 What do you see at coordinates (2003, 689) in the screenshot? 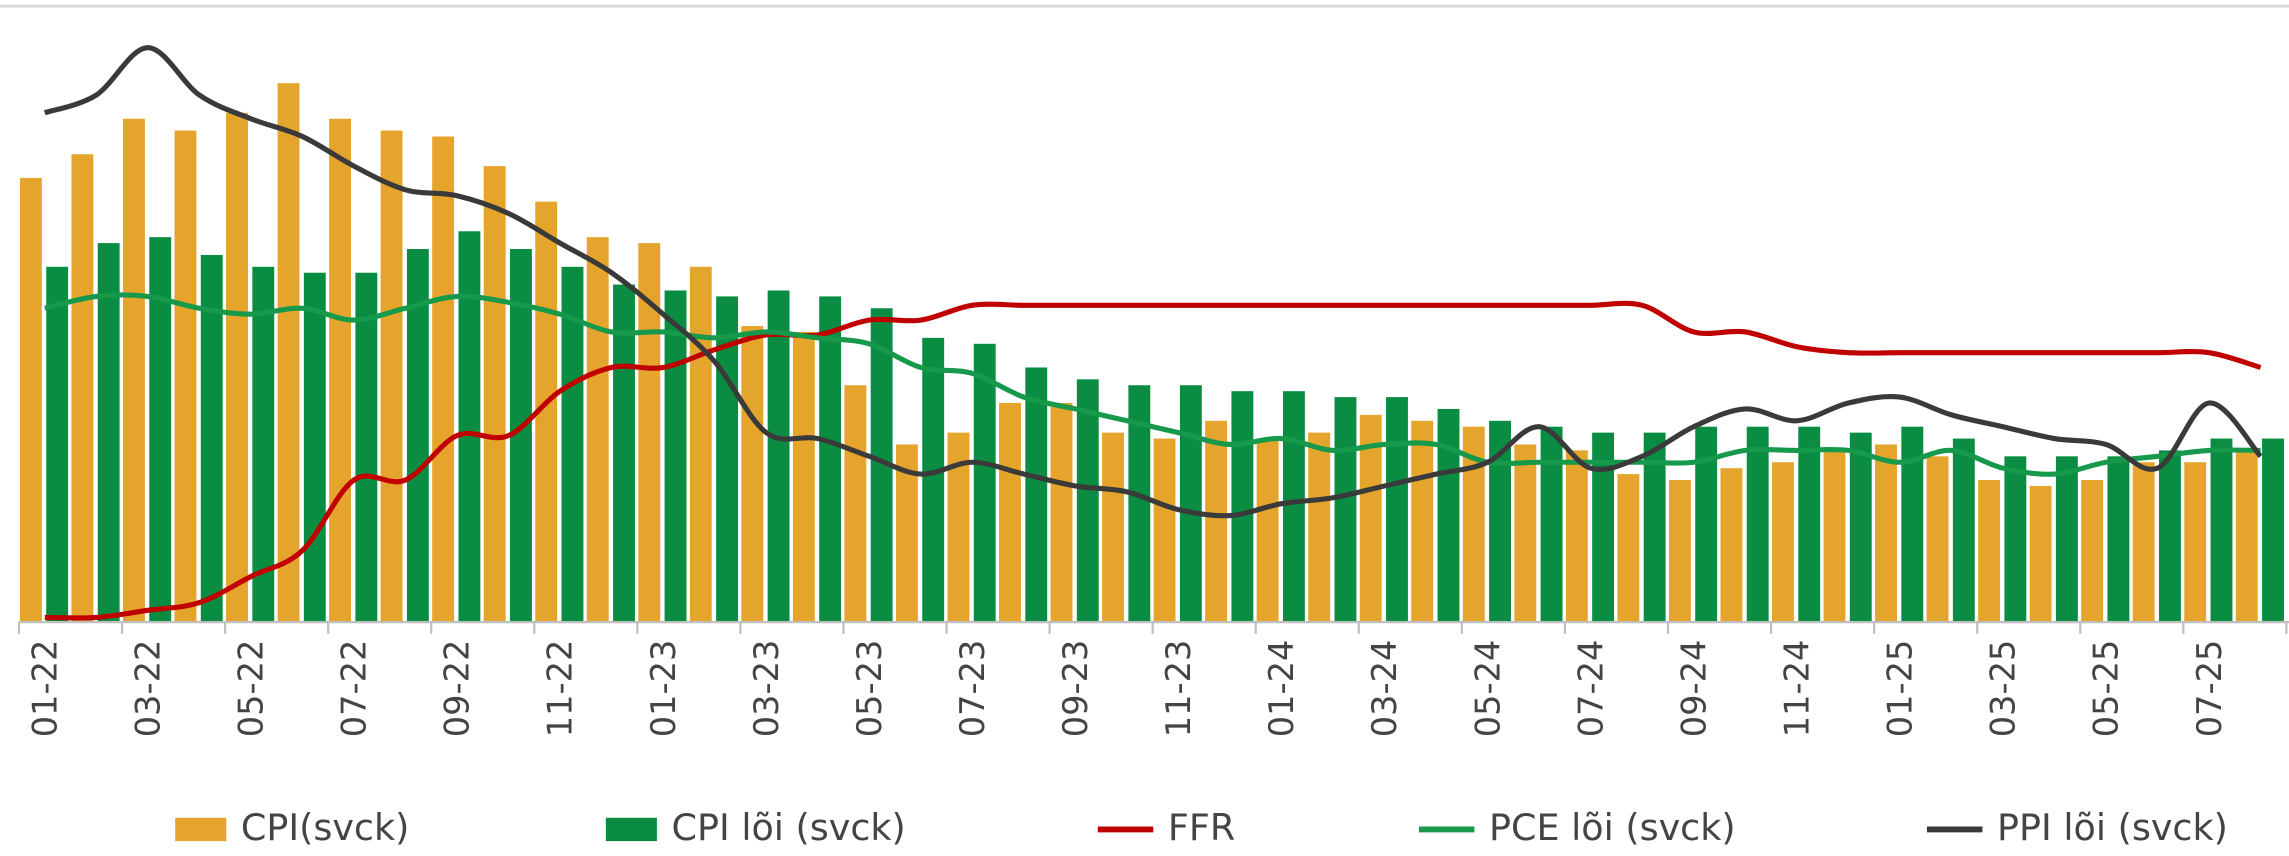
I see `x-tick-label: 03-25` at bounding box center [2003, 689].